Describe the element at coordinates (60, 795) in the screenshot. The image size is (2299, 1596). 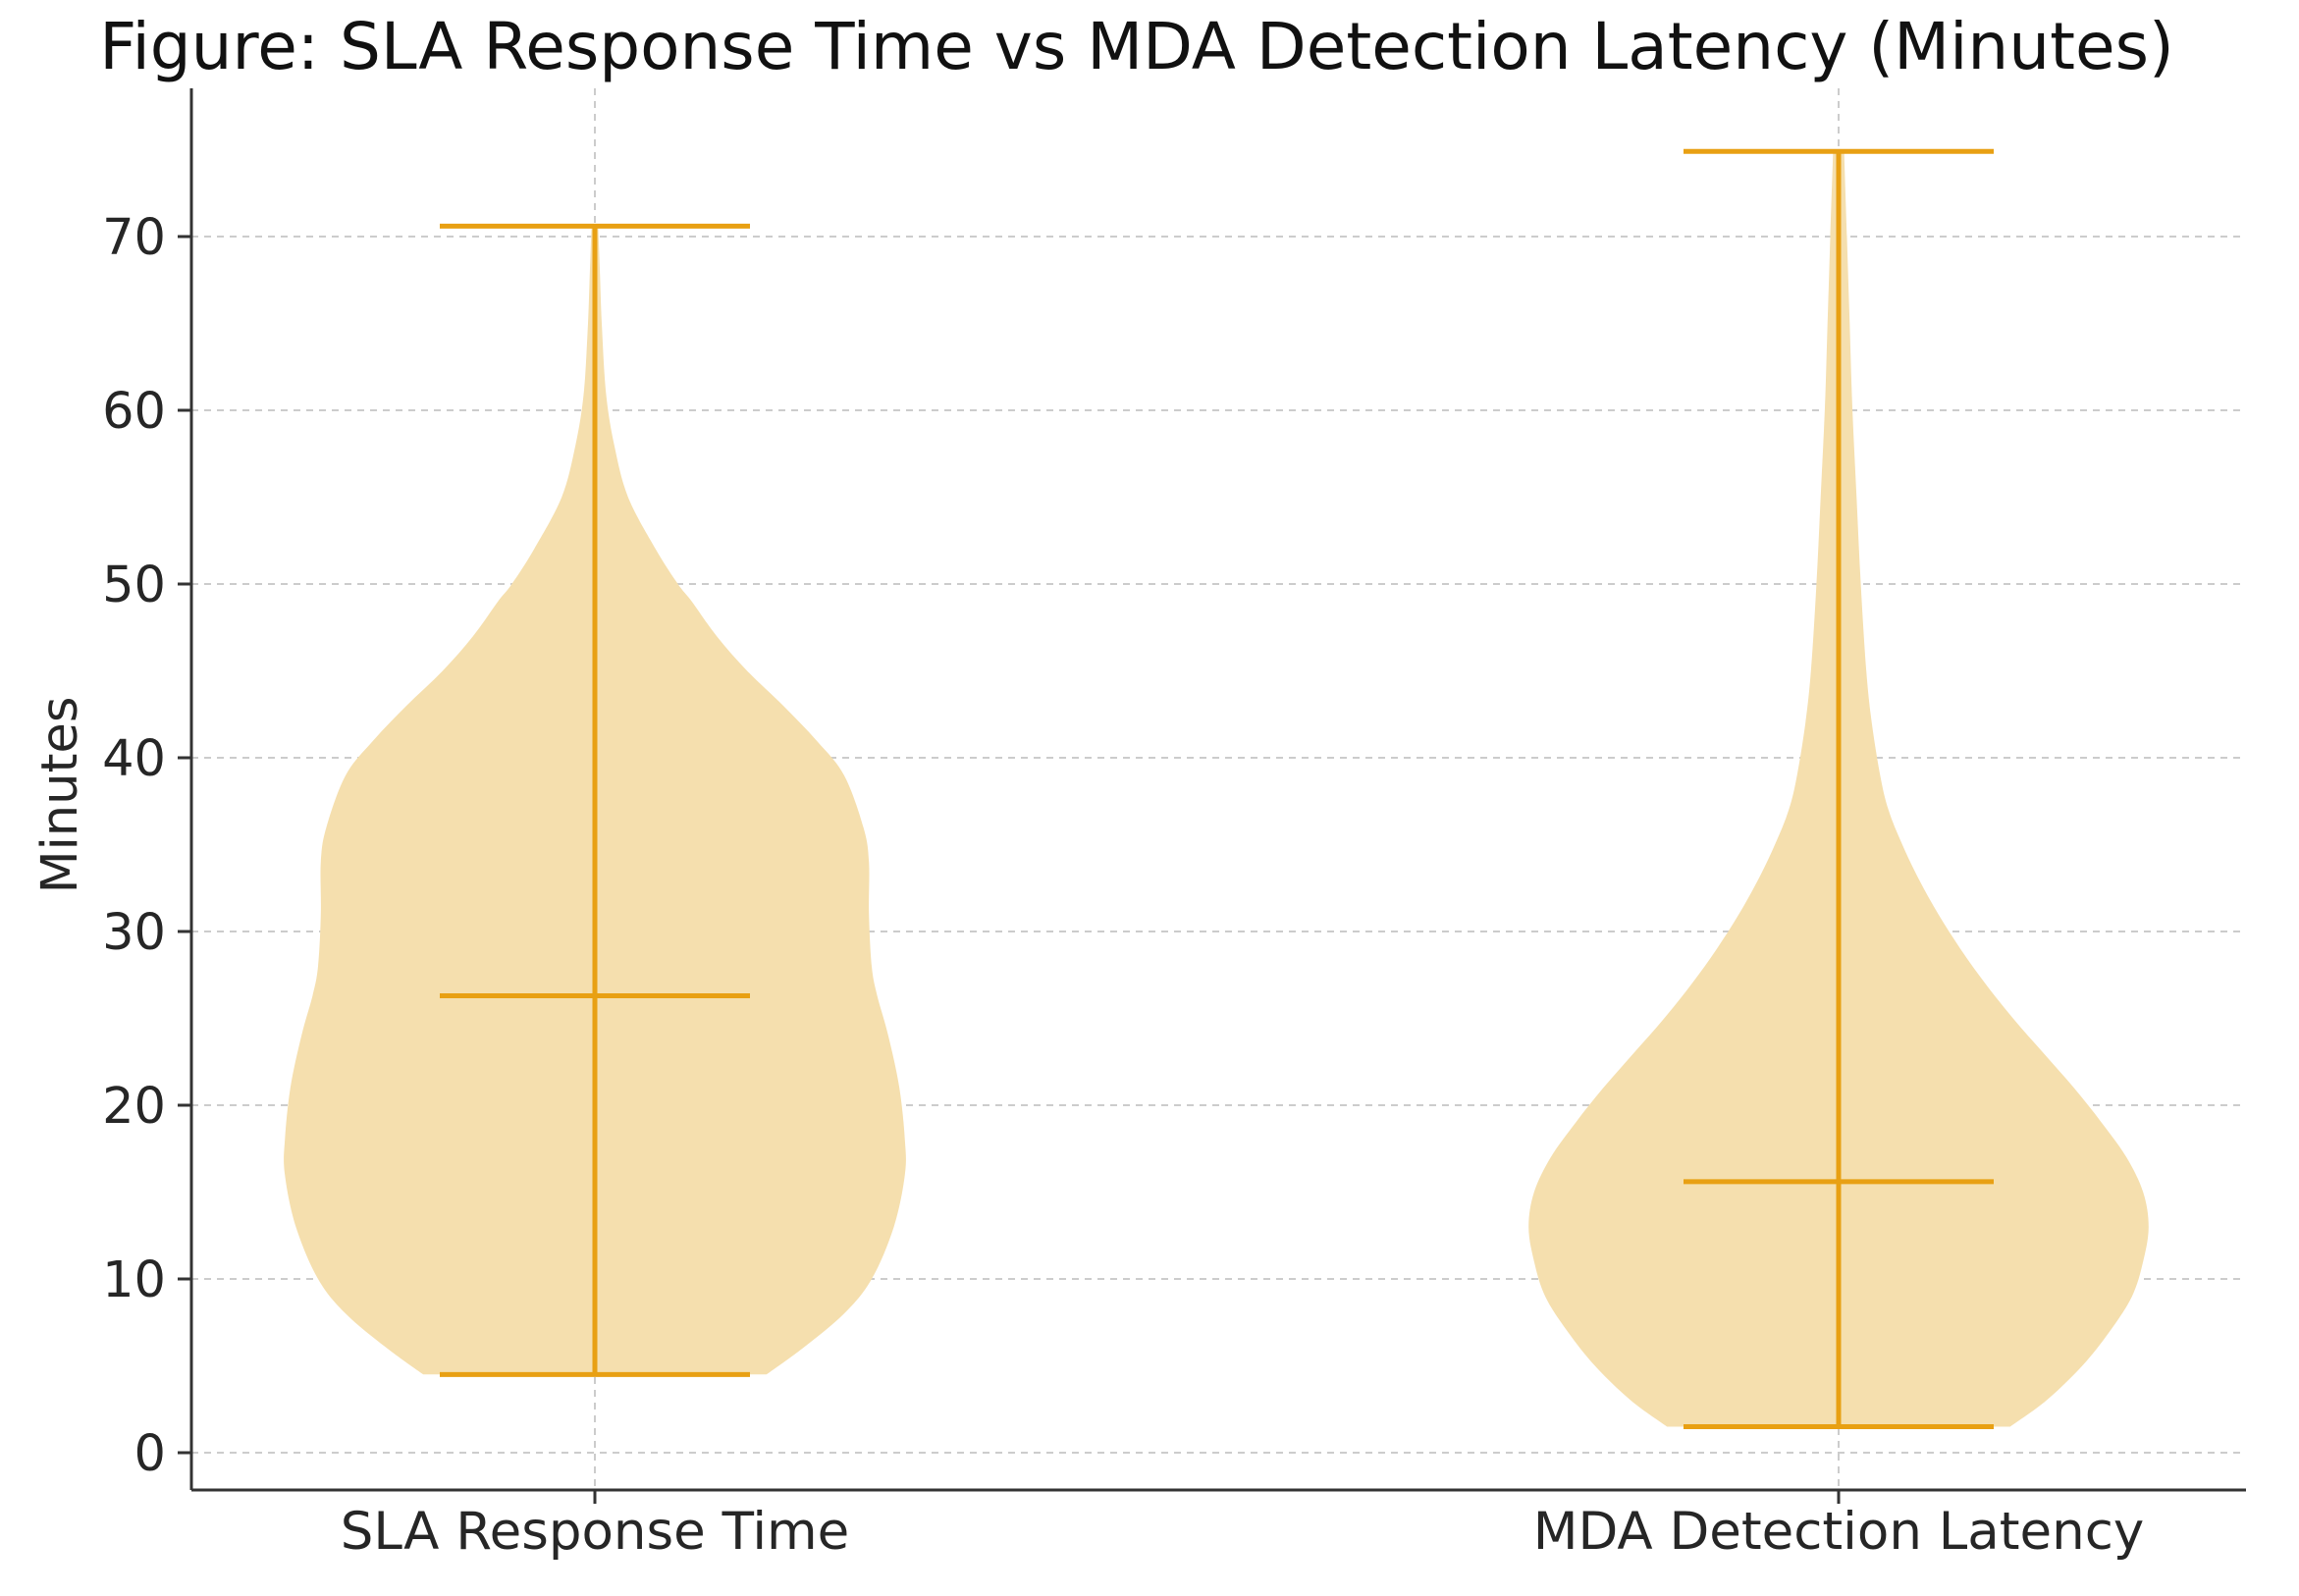
I see `y-axis-title: Minutes` at that location.